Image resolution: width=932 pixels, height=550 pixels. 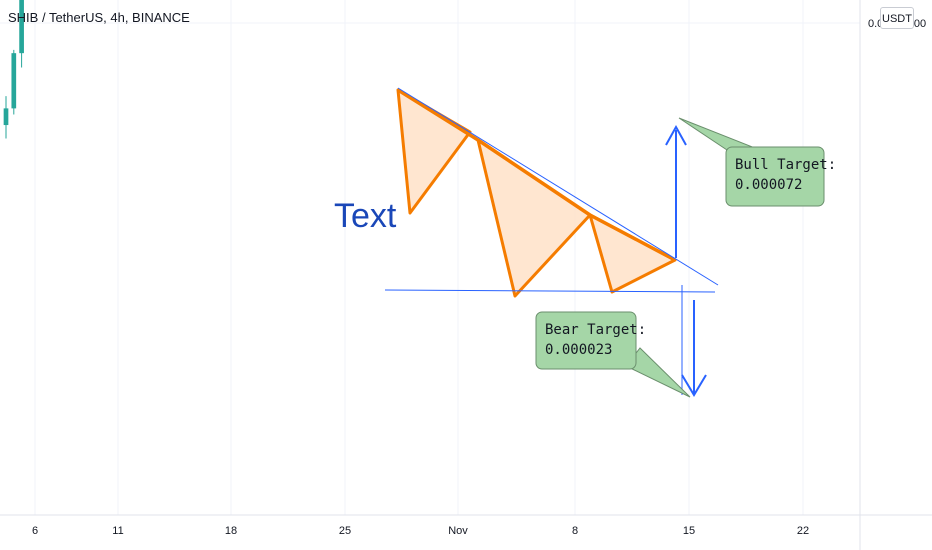 I want to click on bear-arrow-head, so click(x=694, y=385).